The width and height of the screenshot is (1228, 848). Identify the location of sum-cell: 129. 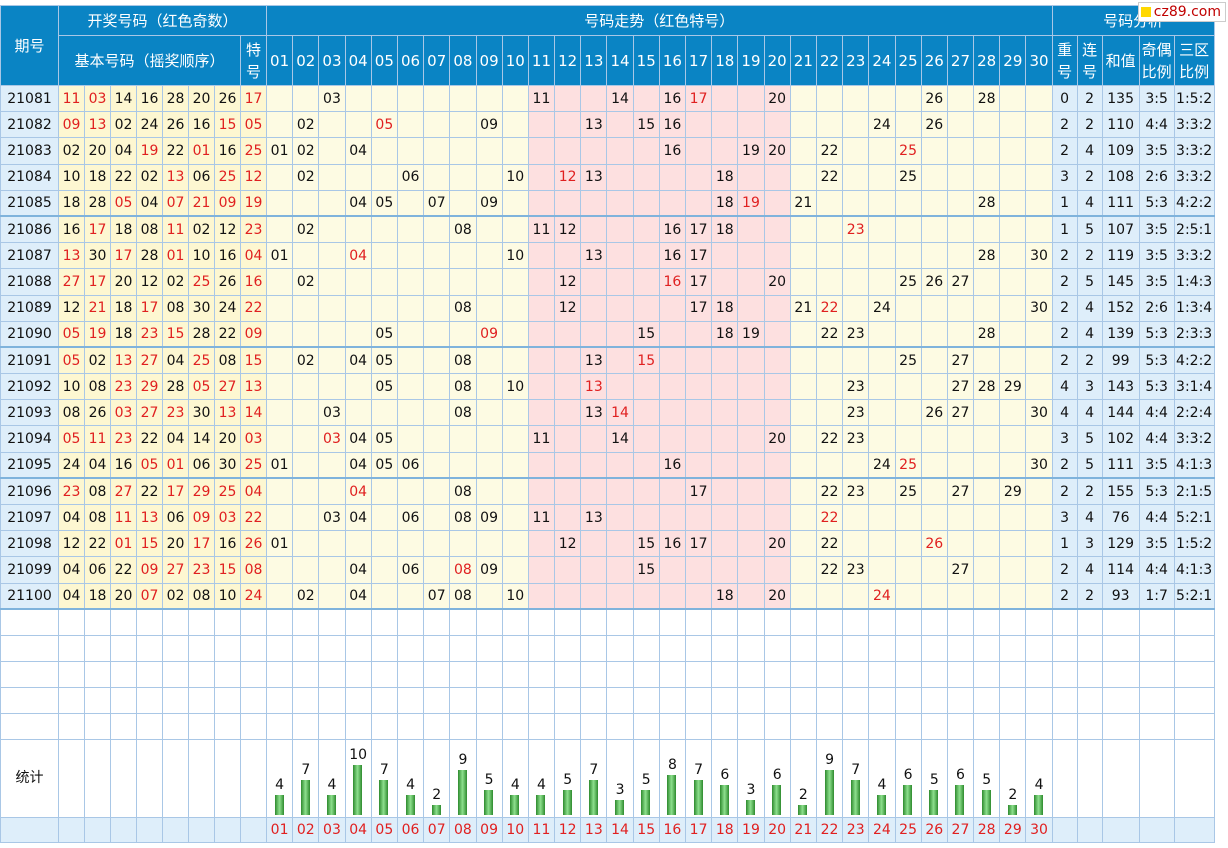
(1120, 544).